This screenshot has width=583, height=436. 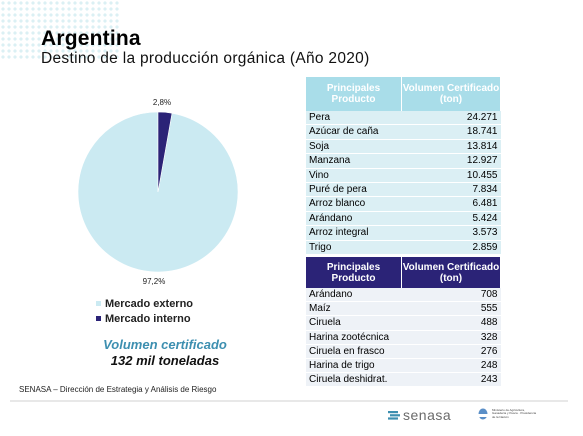 What do you see at coordinates (451, 352) in the screenshot?
I see `volume-cell: 276` at bounding box center [451, 352].